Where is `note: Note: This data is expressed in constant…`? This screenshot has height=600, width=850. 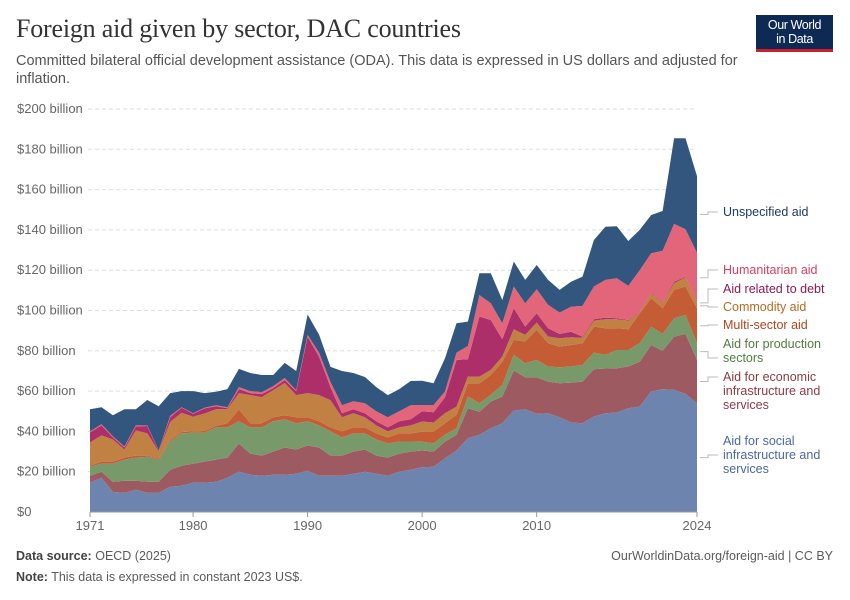
note: Note: This data is expressed in constant… is located at coordinates (159, 577).